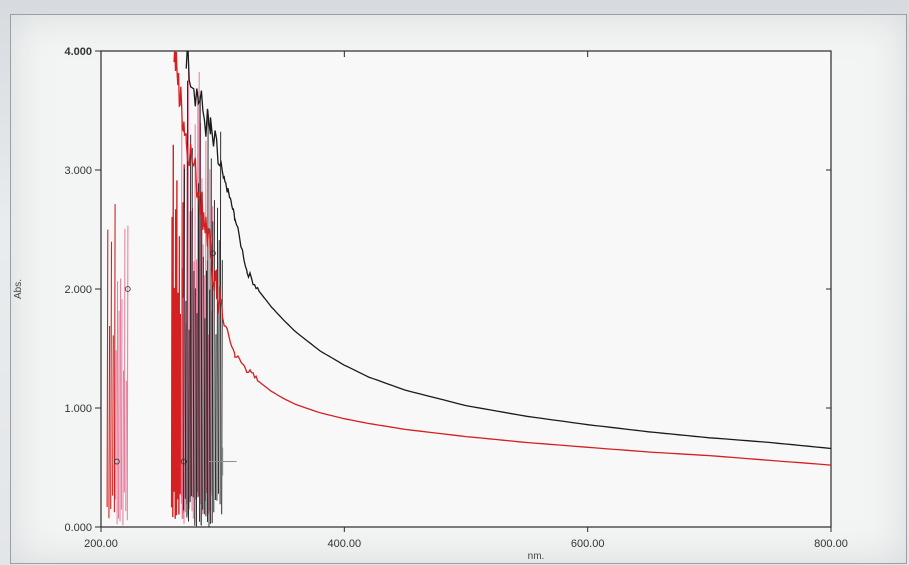 This screenshot has width=909, height=565. Describe the element at coordinates (78, 290) in the screenshot. I see `y-tick-label: 2.000` at that location.